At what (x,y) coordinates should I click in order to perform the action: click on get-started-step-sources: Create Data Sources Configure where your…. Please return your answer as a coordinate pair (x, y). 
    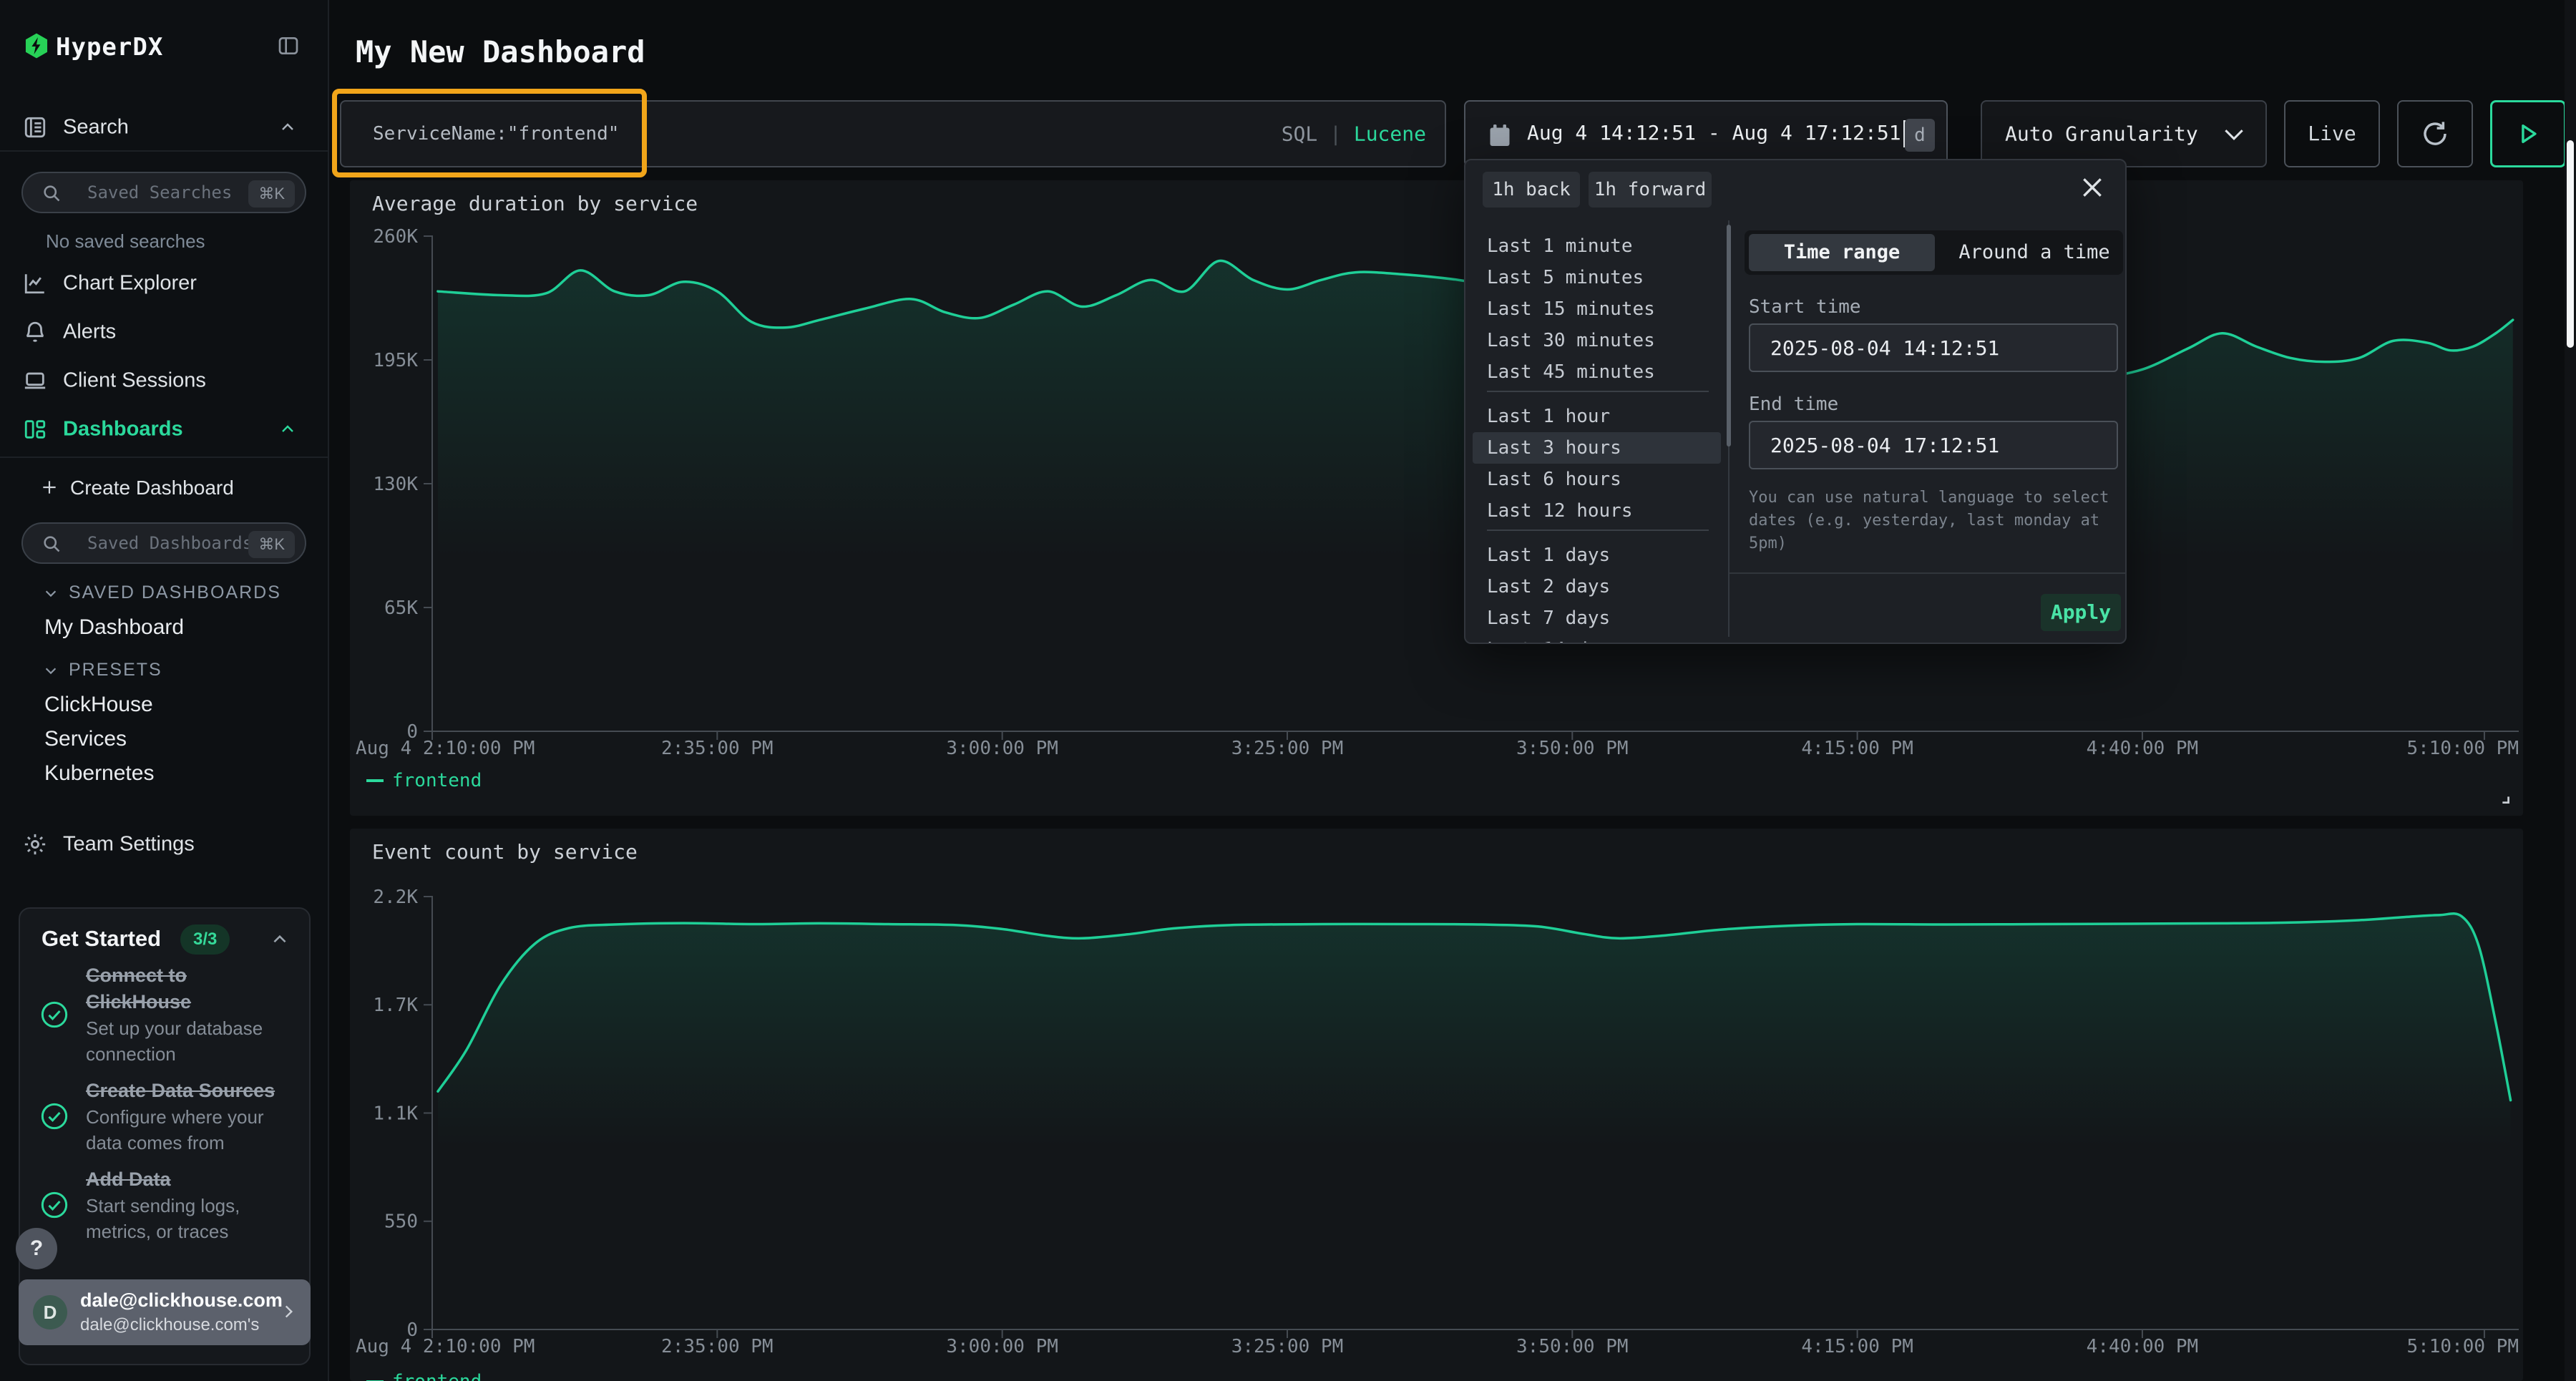
    Looking at the image, I should click on (166, 1116).